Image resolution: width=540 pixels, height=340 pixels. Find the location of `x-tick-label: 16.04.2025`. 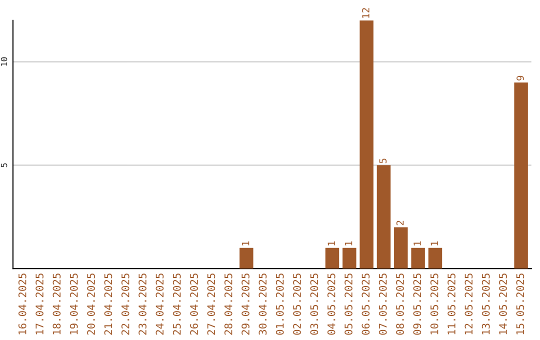

x-tick-label: 16.04.2025 is located at coordinates (22, 304).